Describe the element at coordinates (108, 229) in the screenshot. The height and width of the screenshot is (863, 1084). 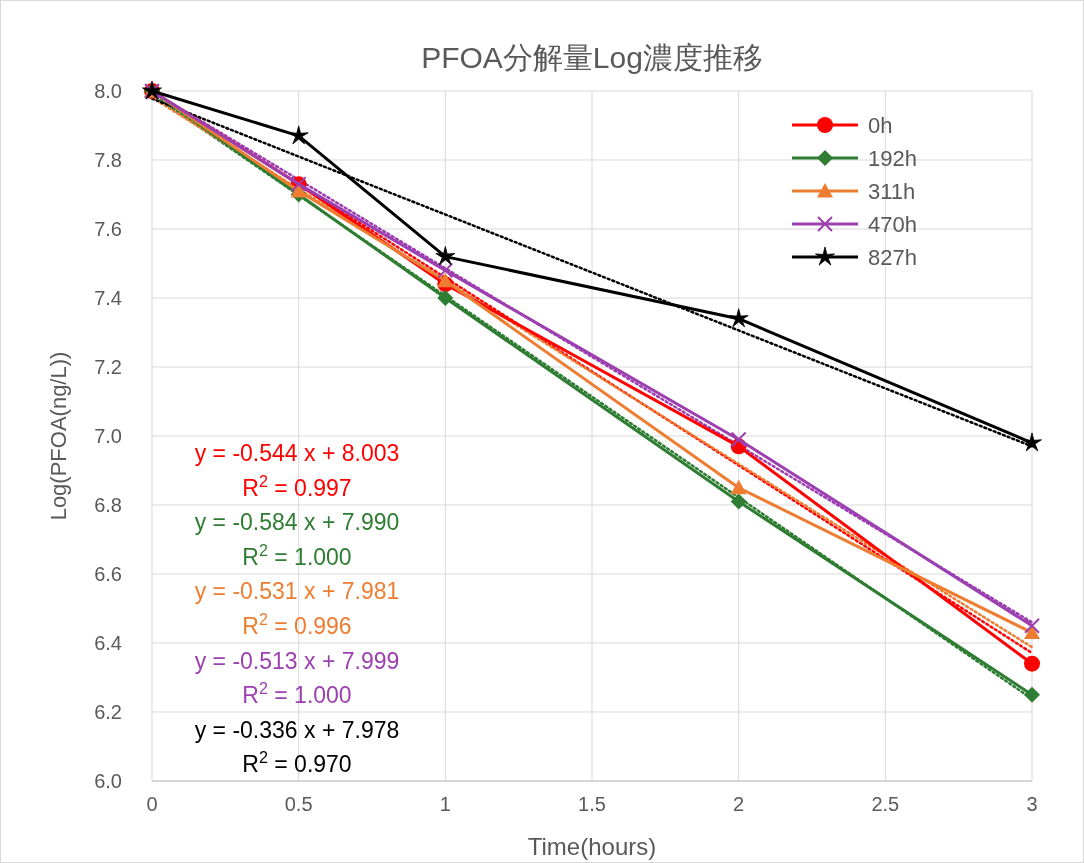
I see `y-tick-label: 7.6` at that location.